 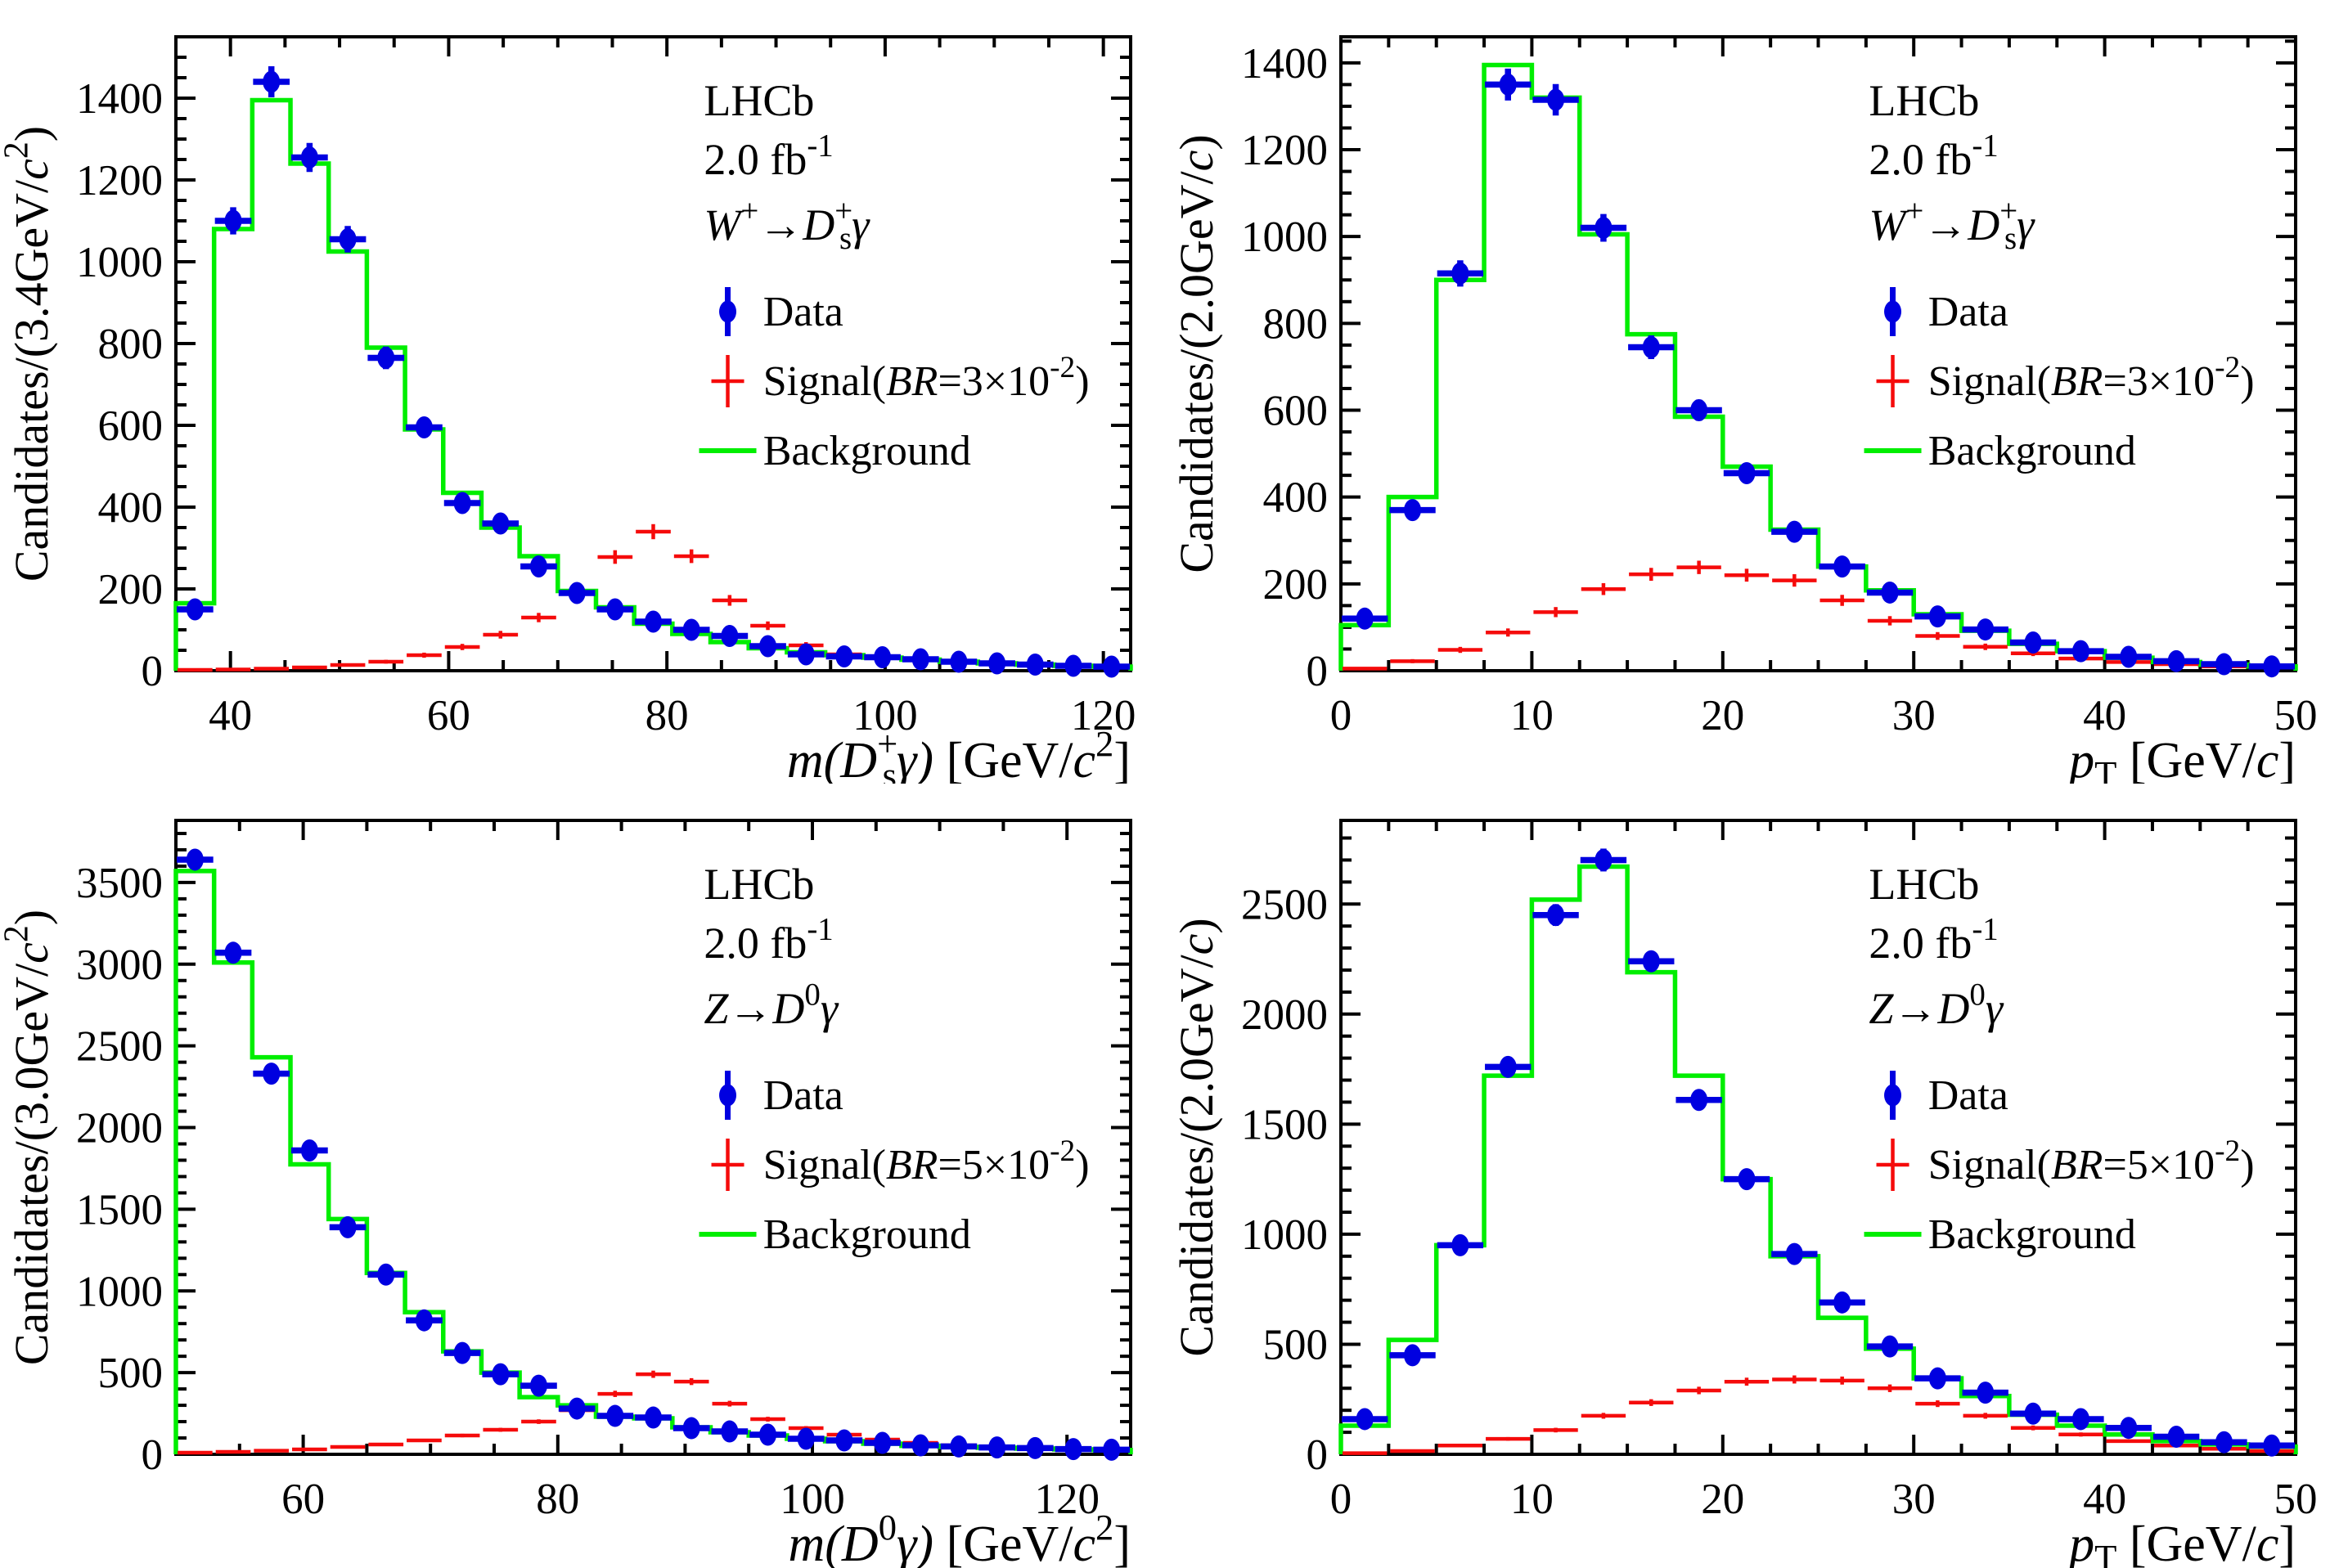 I want to click on y-tick-label: 3000, so click(x=119, y=965).